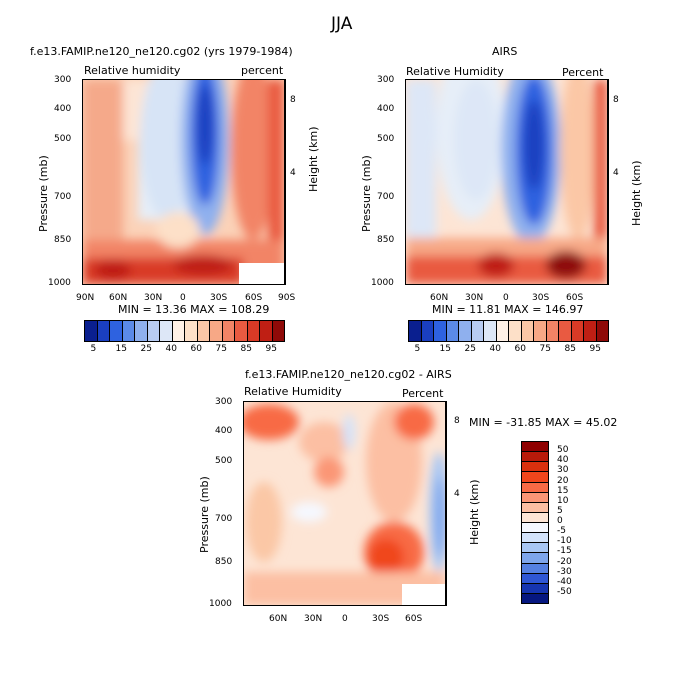 This screenshot has height=690, width=692. What do you see at coordinates (63, 80) in the screenshot?
I see `panel-model-ytick: 300` at bounding box center [63, 80].